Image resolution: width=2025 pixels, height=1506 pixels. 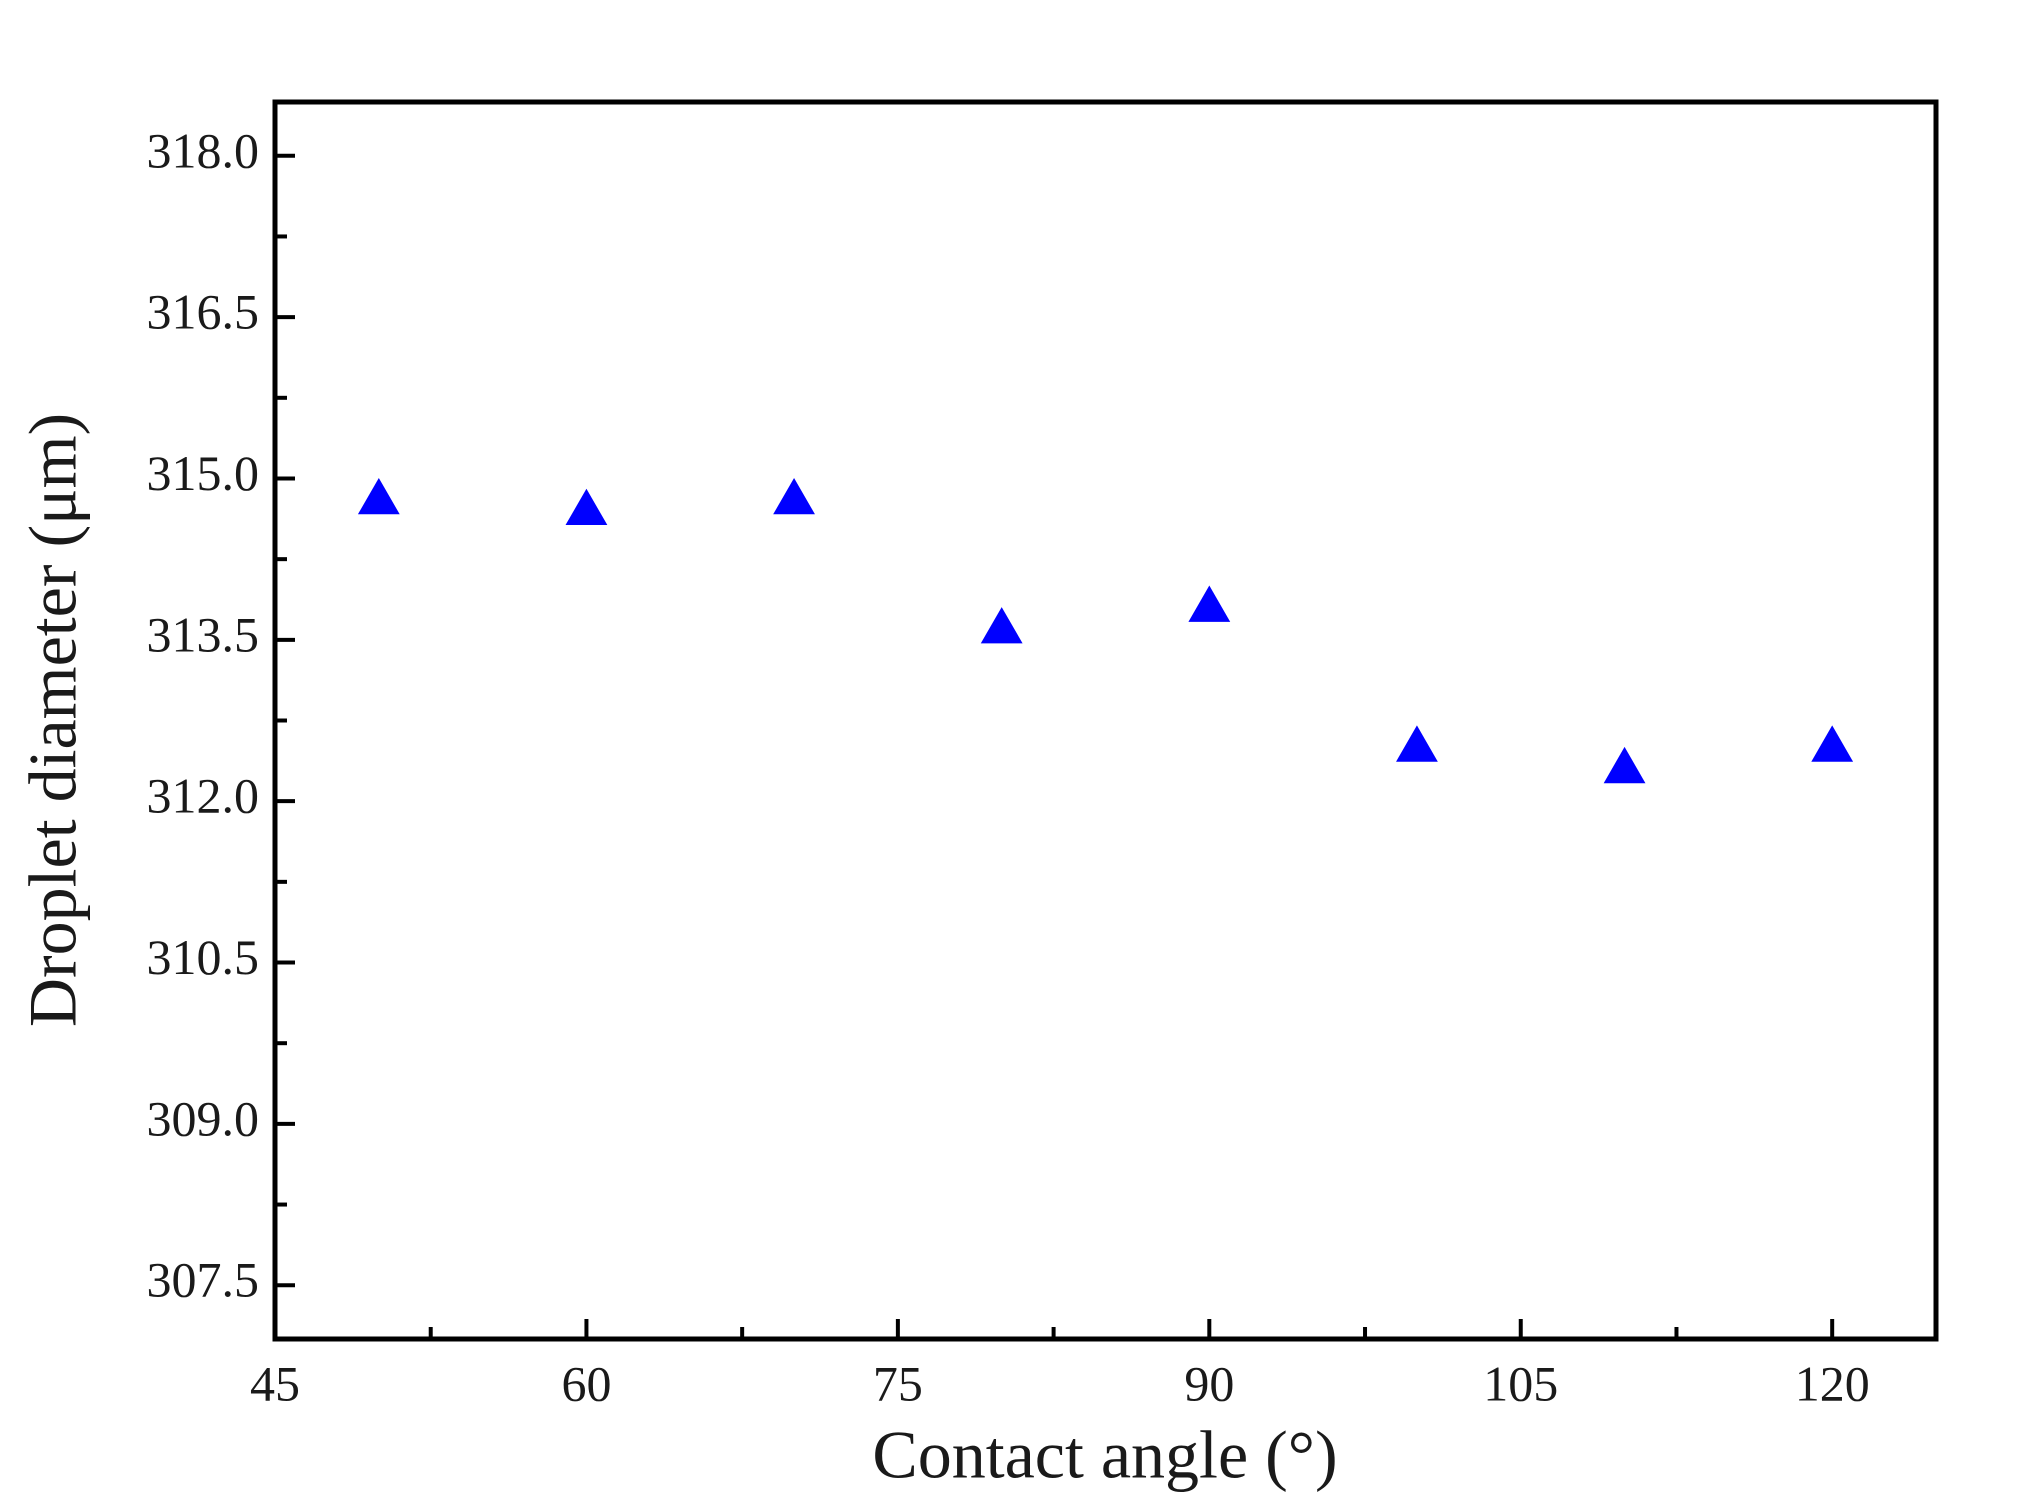 What do you see at coordinates (203, 634) in the screenshot?
I see `y-tick-label: 313.5` at bounding box center [203, 634].